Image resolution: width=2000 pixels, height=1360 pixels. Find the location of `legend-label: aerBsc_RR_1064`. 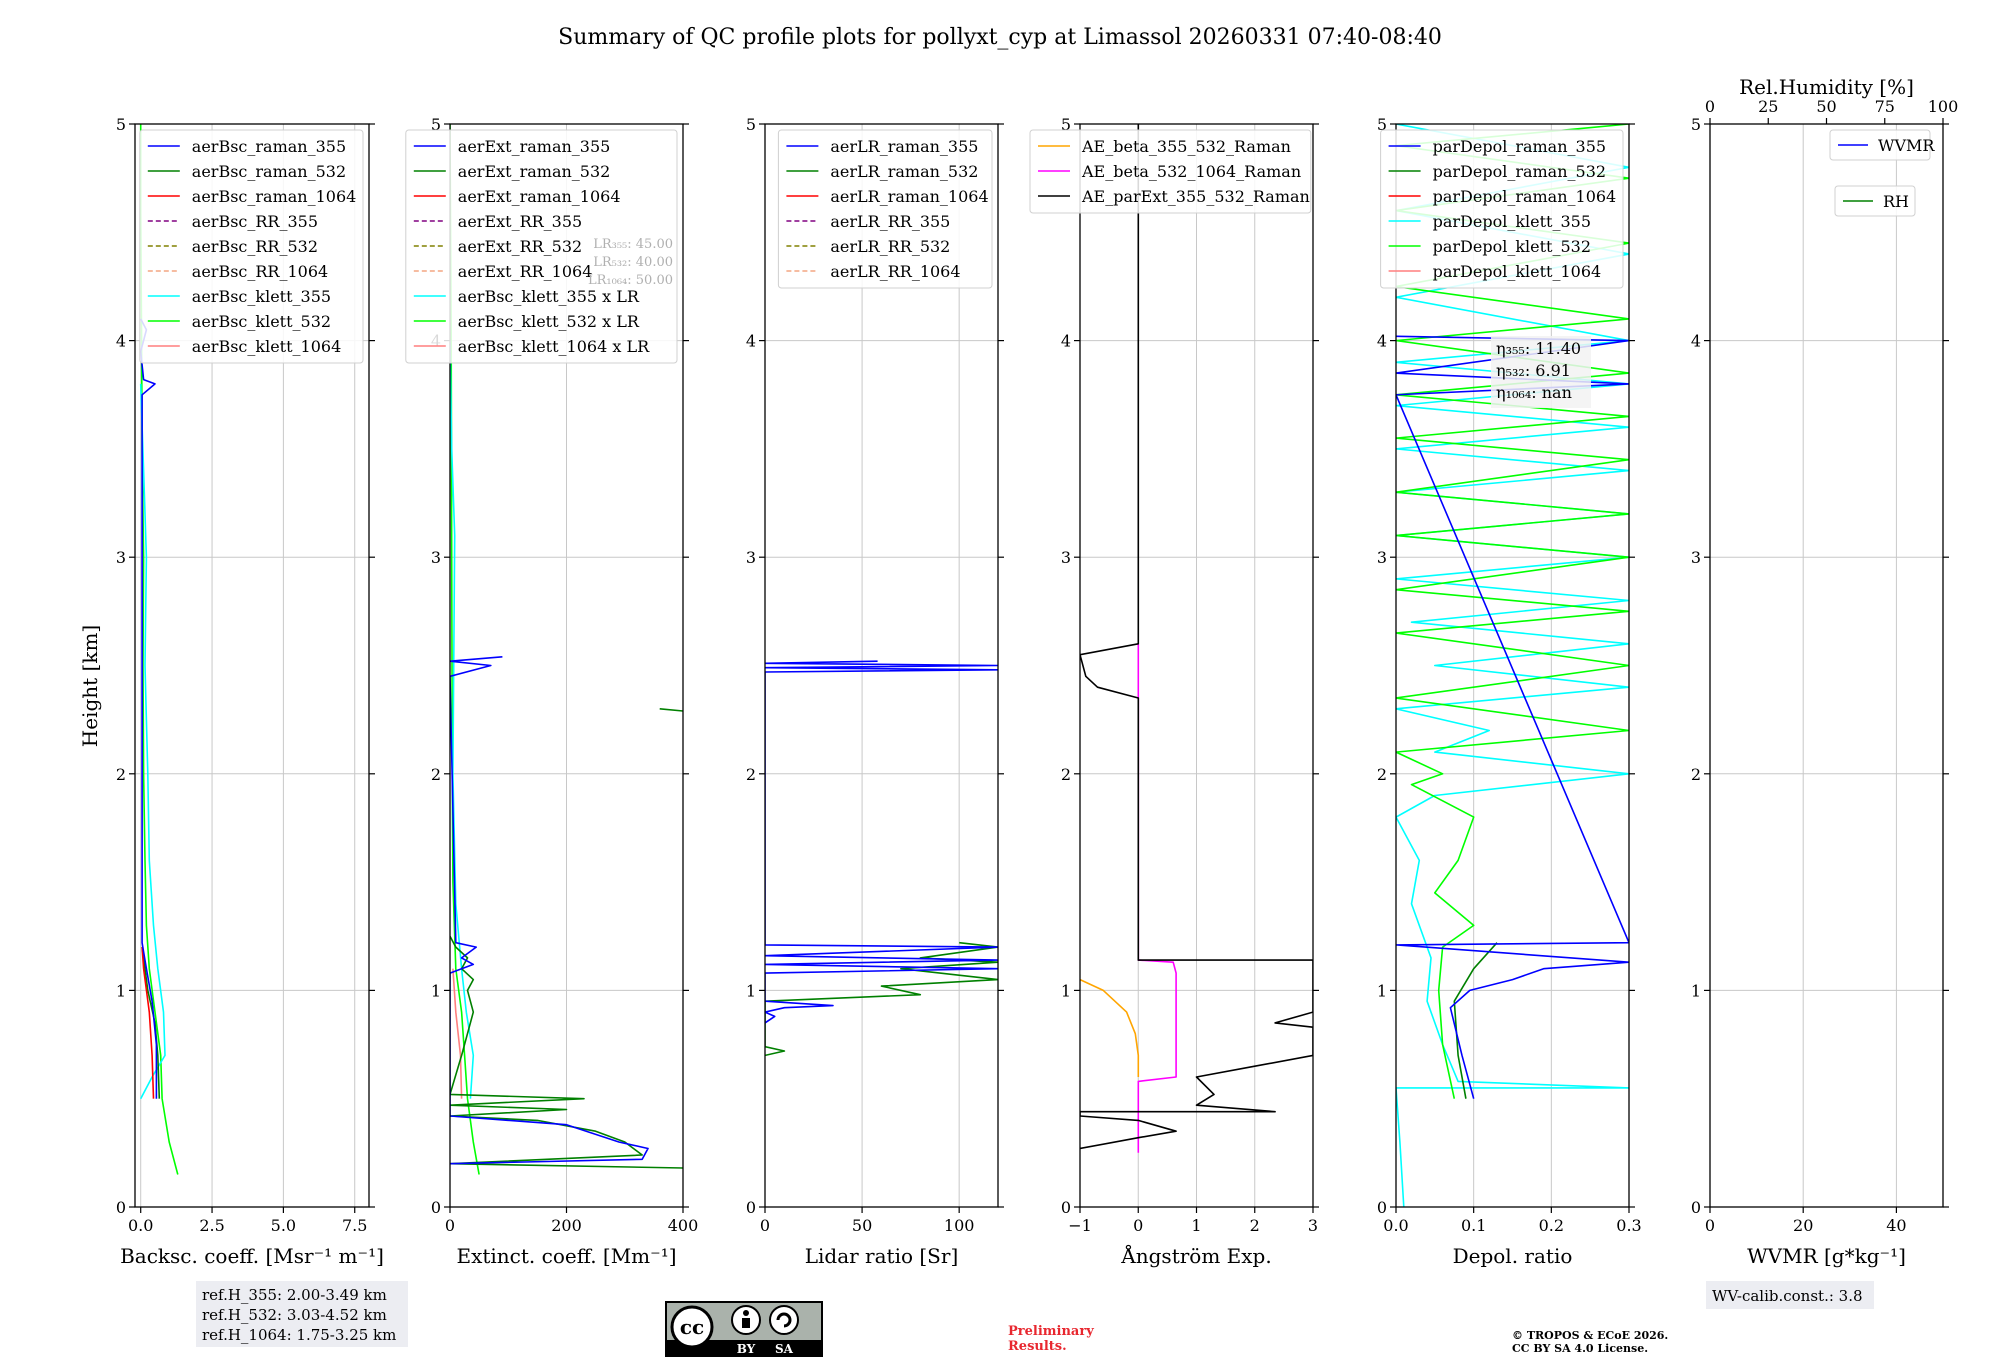

legend-label: aerBsc_RR_1064 is located at coordinates (260, 271).